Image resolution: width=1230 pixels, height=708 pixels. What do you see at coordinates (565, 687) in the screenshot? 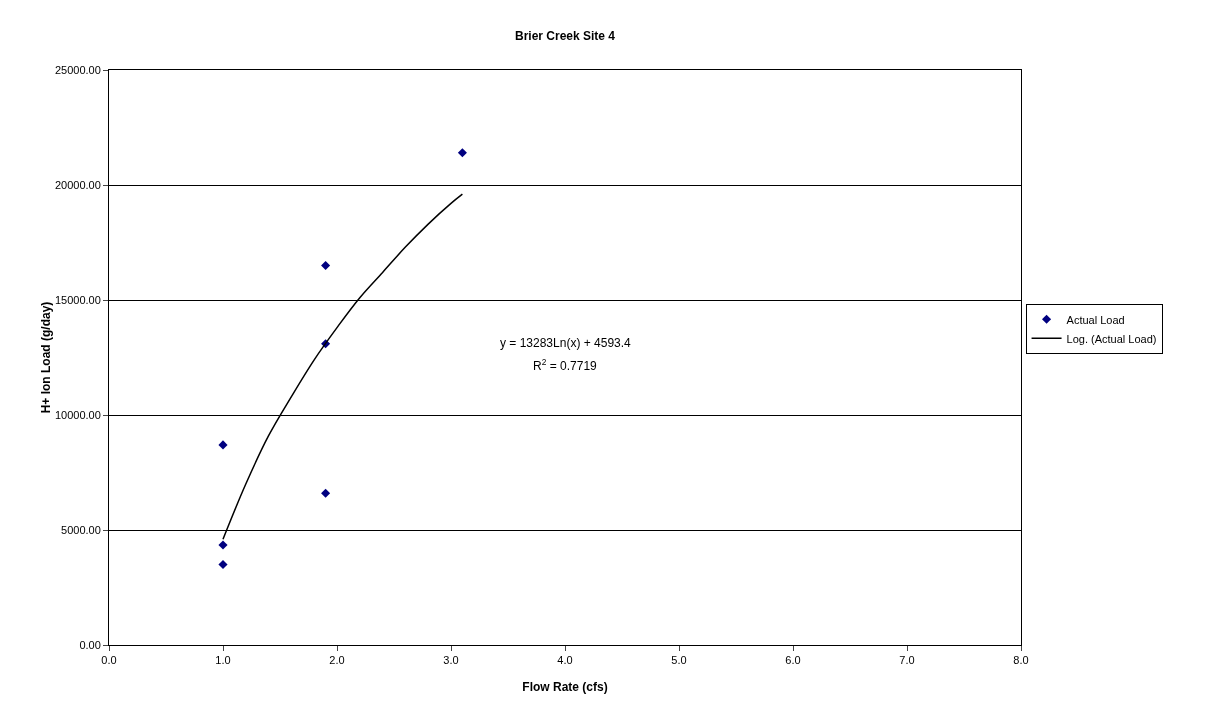
I see `x-axis-title: Flow Rate (cfs)` at bounding box center [565, 687].